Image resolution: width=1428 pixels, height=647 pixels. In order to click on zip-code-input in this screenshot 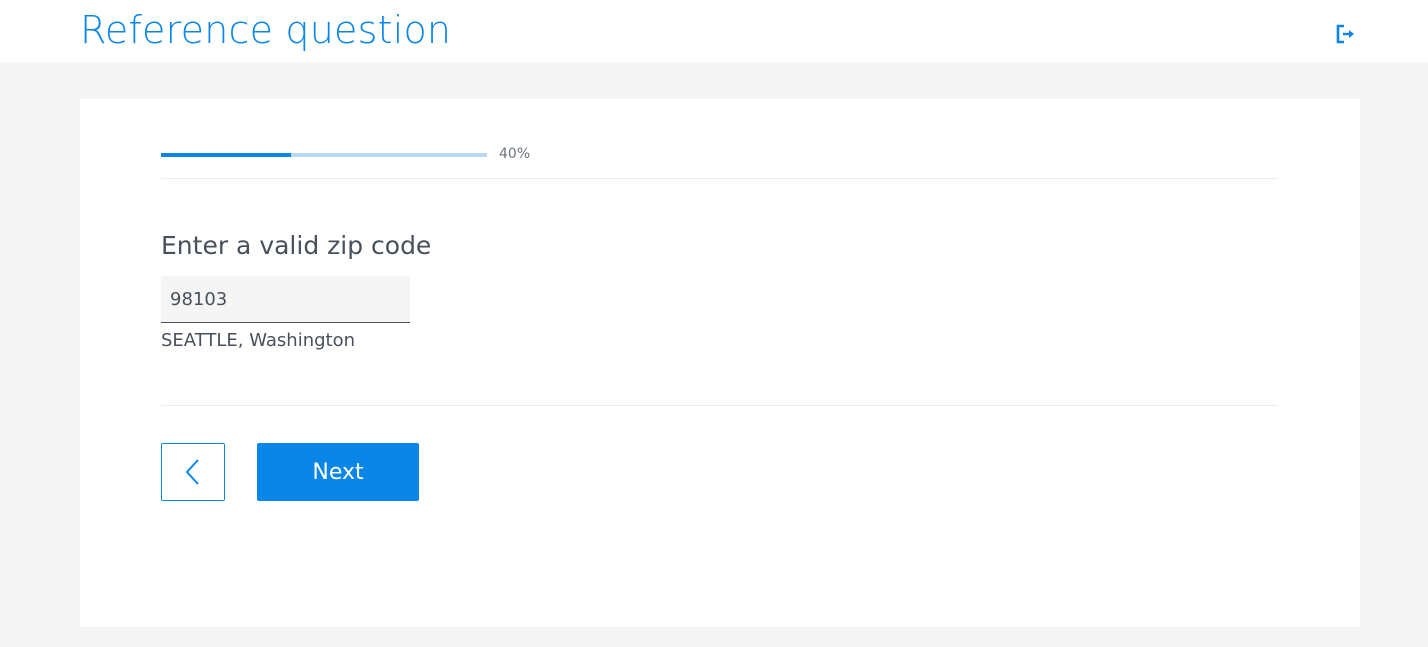, I will do `click(285, 299)`.